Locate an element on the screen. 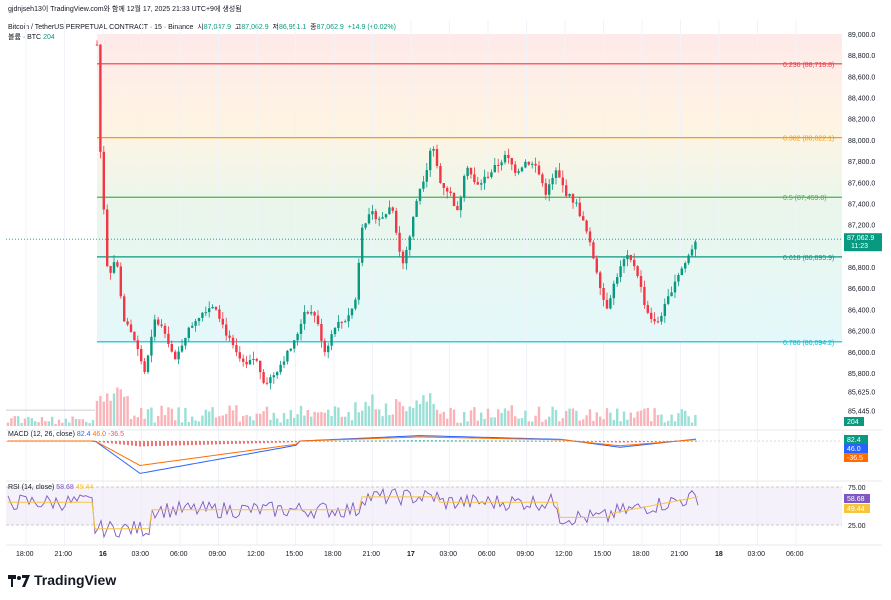 The image size is (891, 600). open-value: 87,047.9 is located at coordinates (217, 27).